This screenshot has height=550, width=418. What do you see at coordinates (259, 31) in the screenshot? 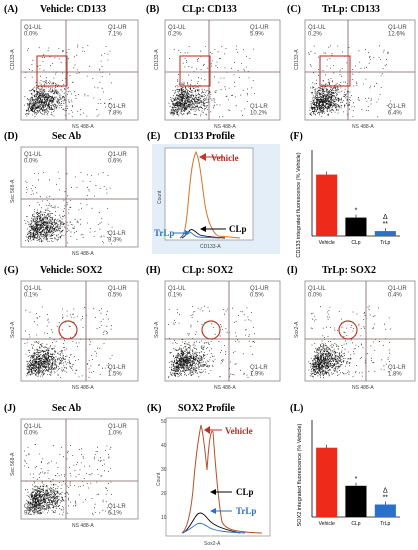
I see `quadrant-ur-B: Q1-UR 5.9%` at bounding box center [259, 31].